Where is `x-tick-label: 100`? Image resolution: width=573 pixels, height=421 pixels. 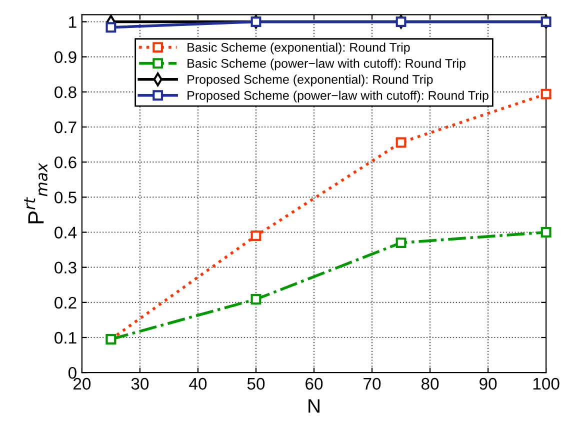
x-tick-label: 100 is located at coordinates (546, 384).